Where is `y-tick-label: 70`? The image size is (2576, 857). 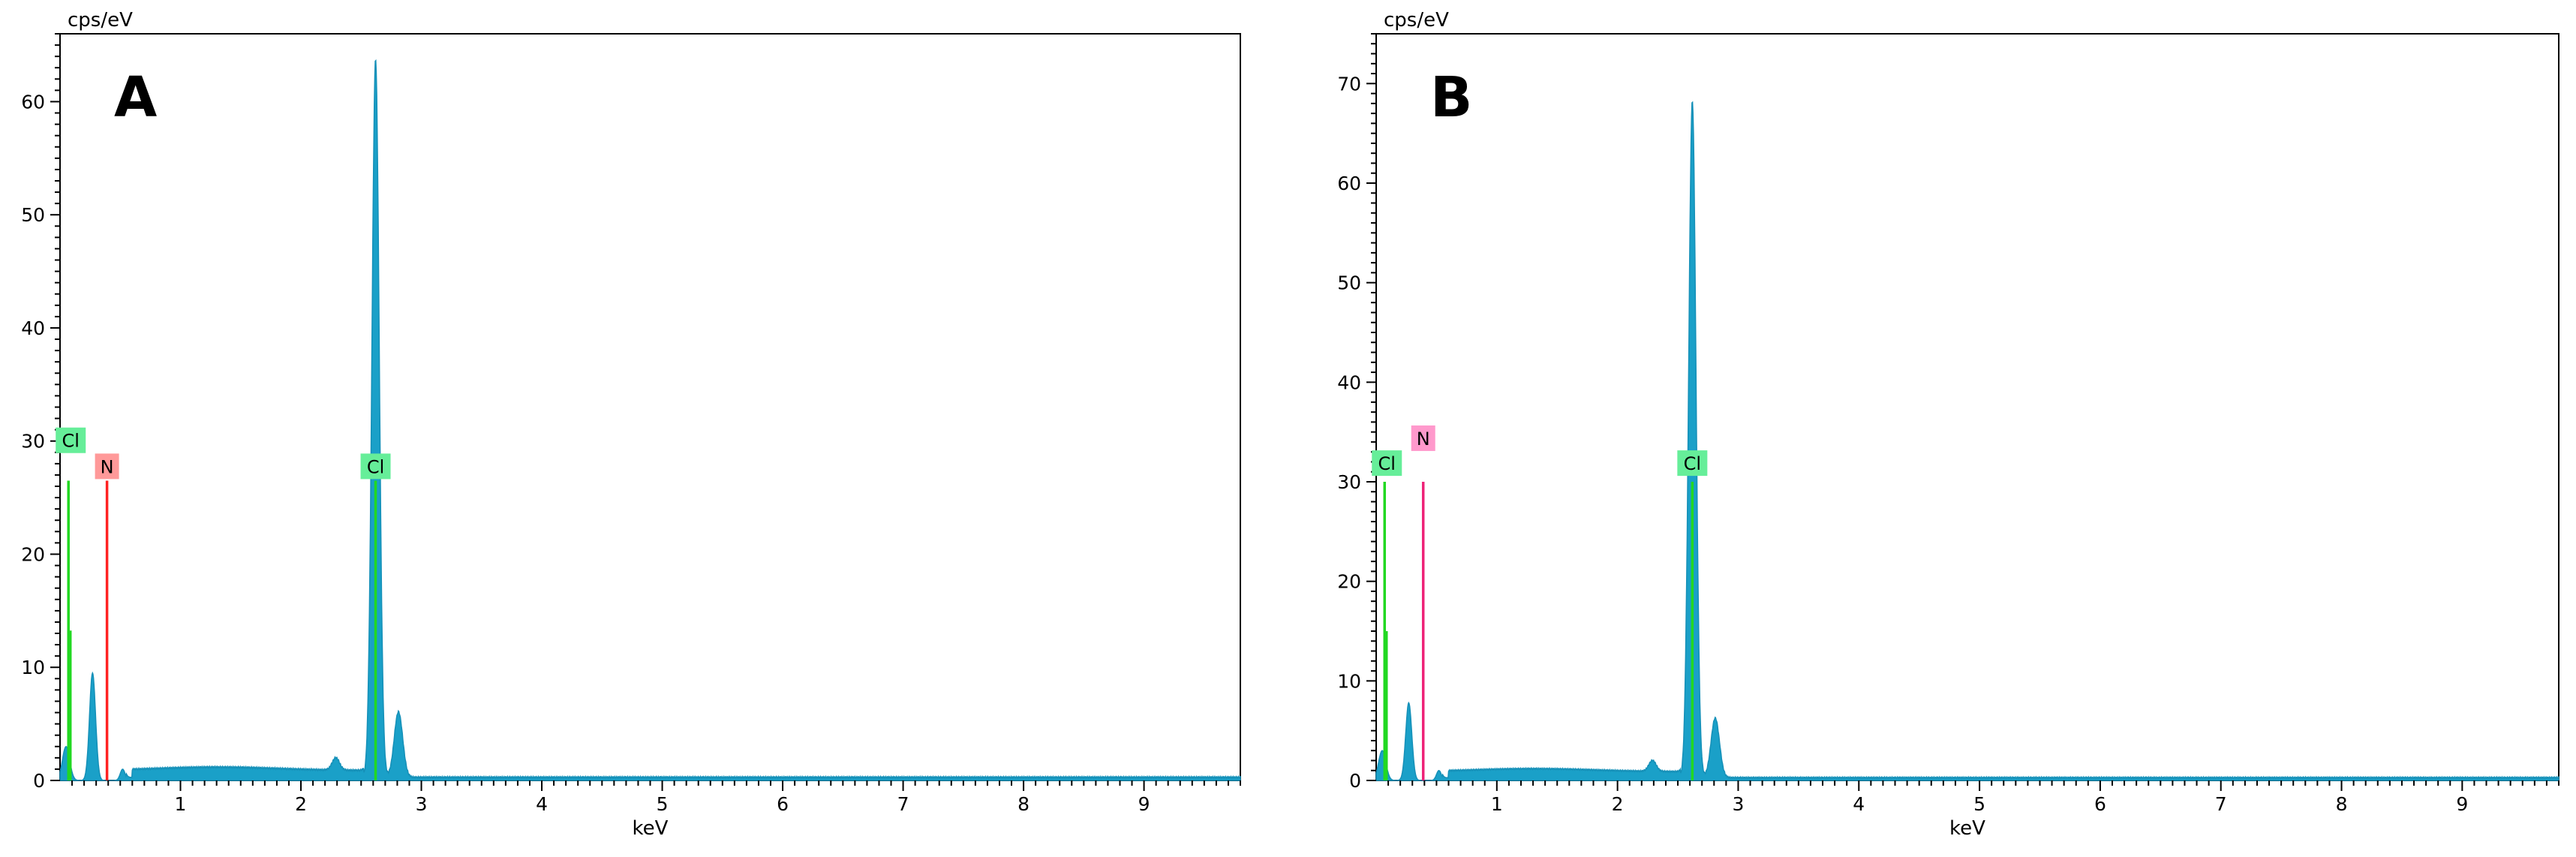 y-tick-label: 70 is located at coordinates (1349, 84).